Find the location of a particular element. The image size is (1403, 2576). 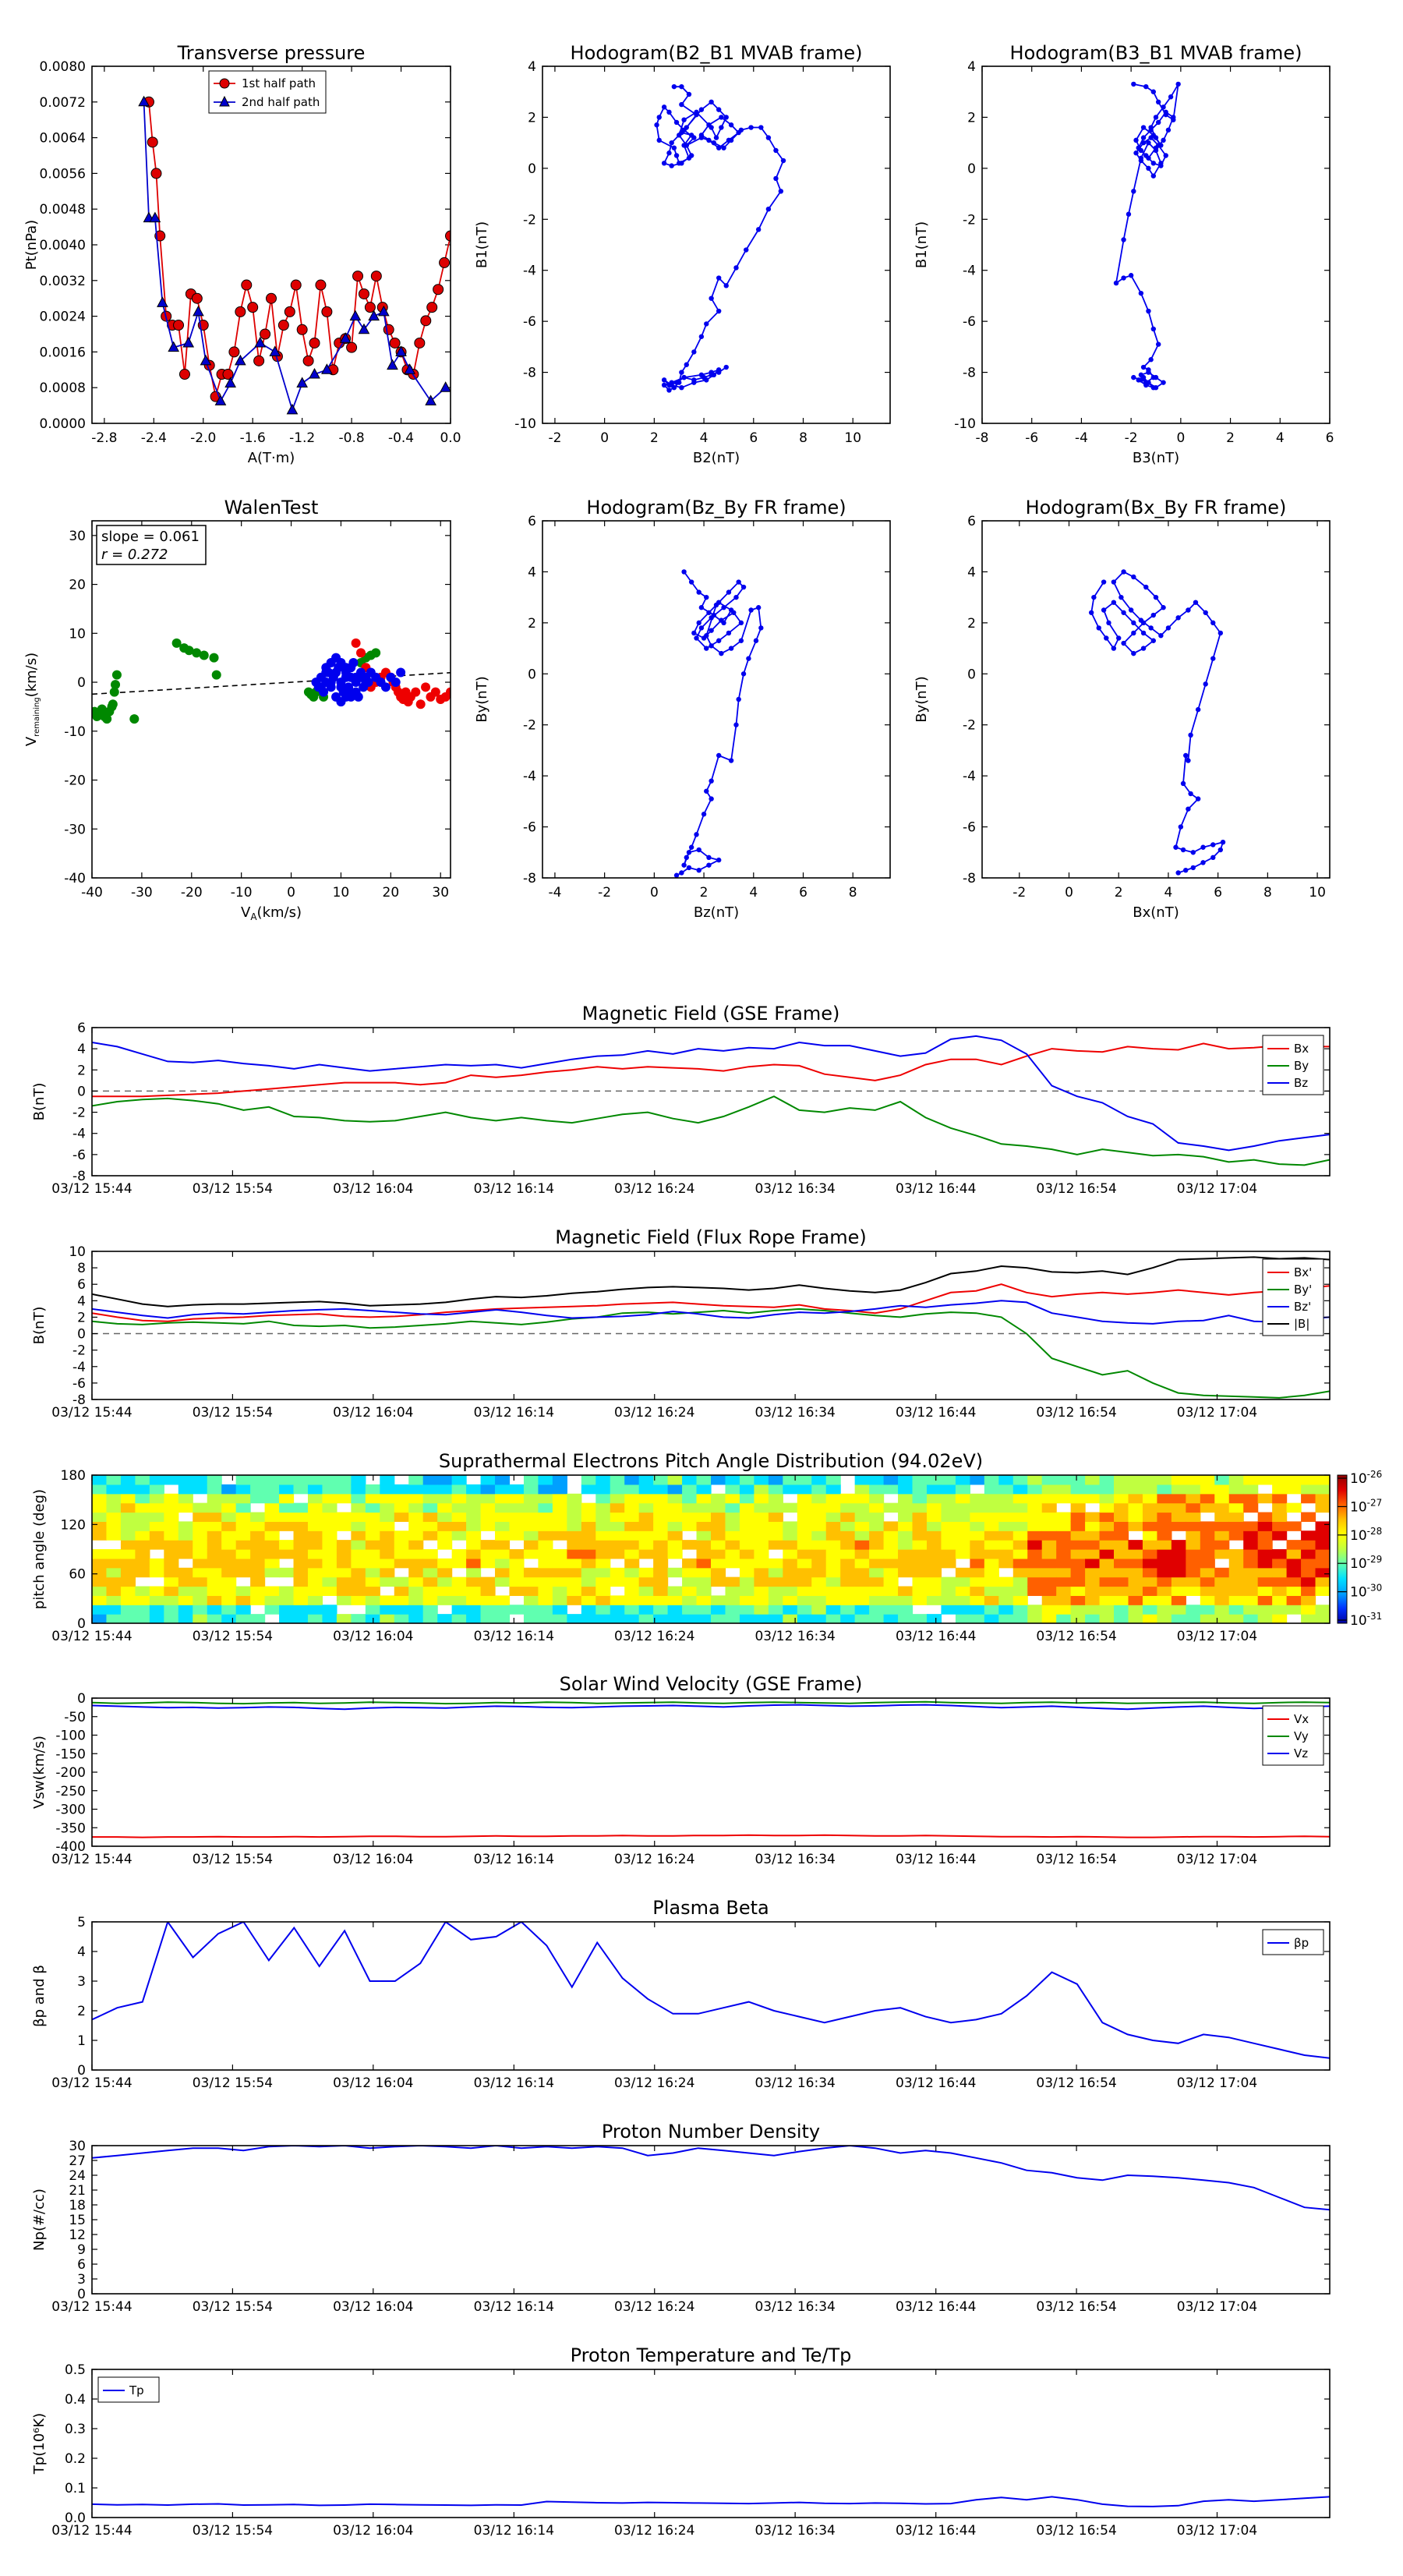

series-line-By is located at coordinates (711, 1130).